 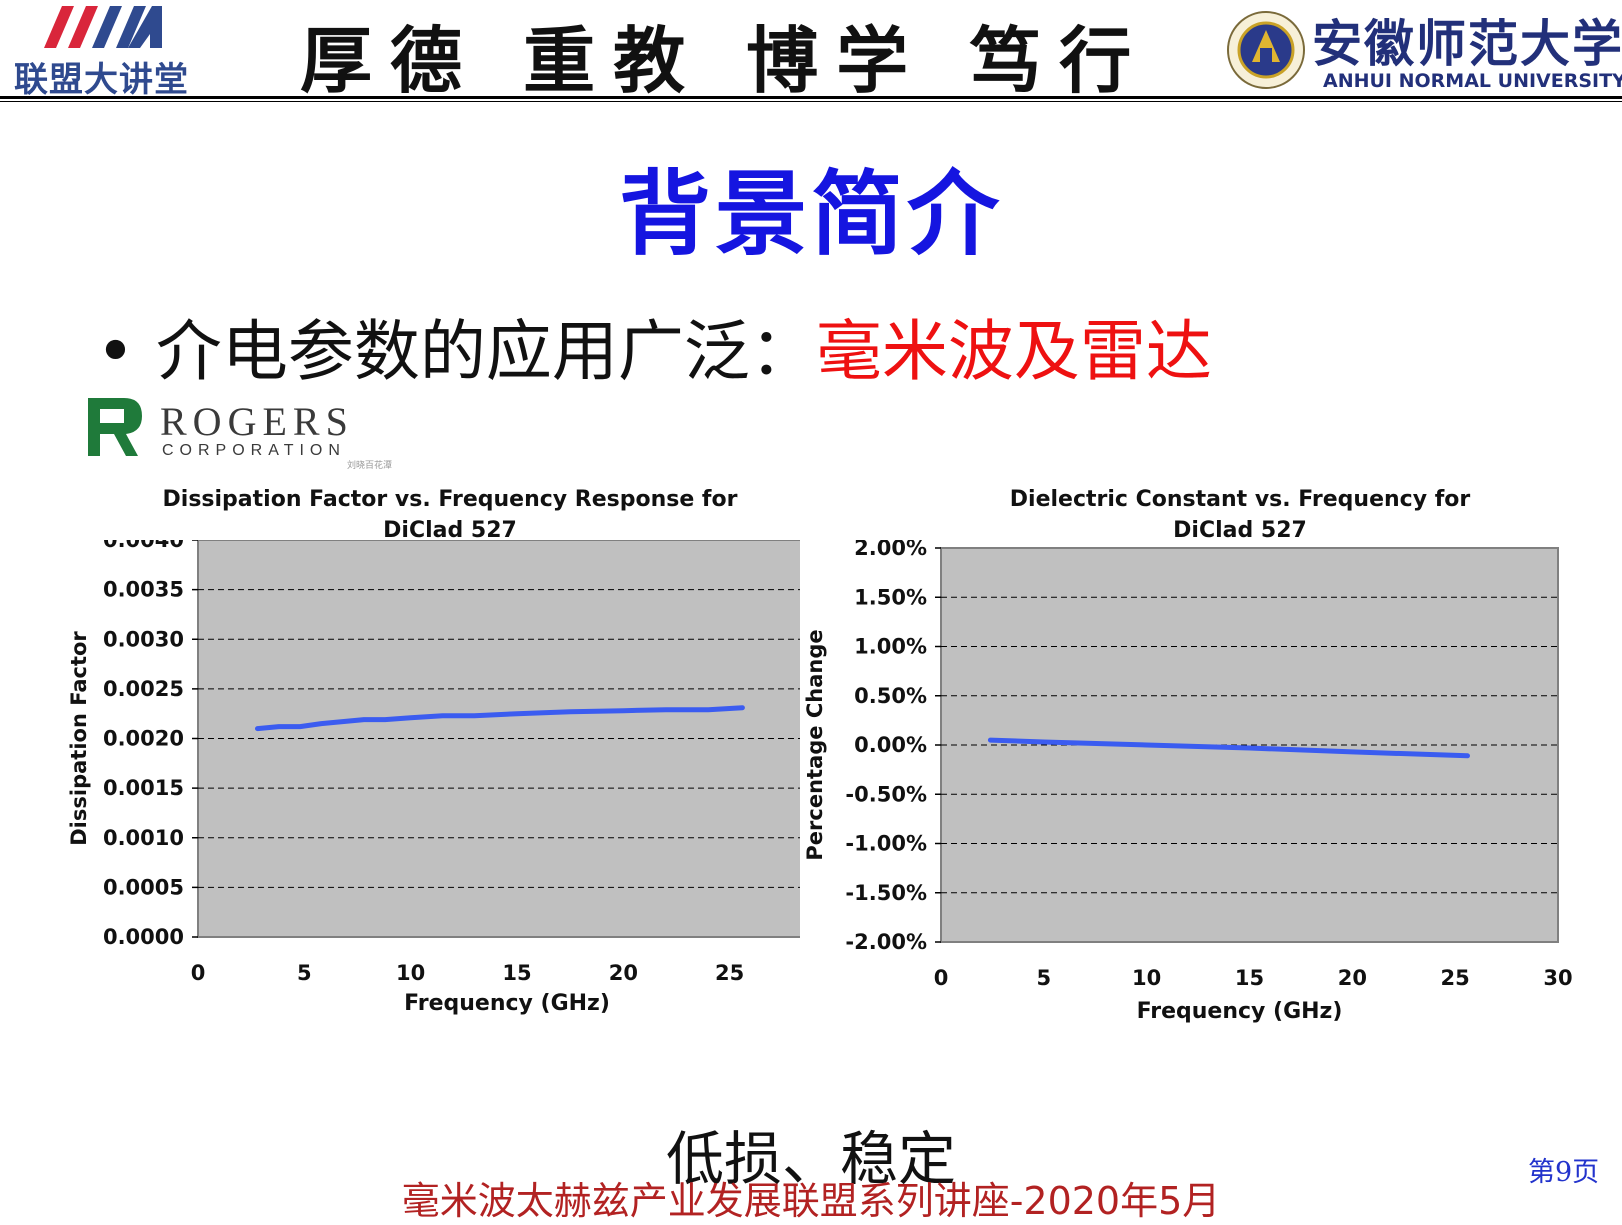 I want to click on chart1-series-line, so click(x=500, y=718).